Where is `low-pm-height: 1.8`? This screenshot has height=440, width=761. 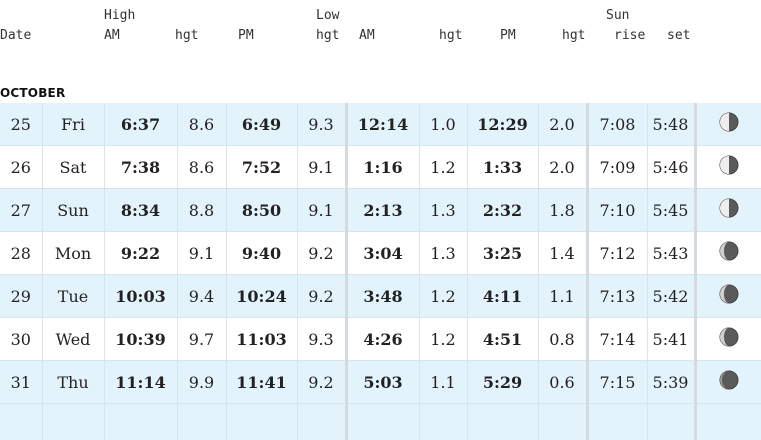
low-pm-height: 1.8 is located at coordinates (562, 210).